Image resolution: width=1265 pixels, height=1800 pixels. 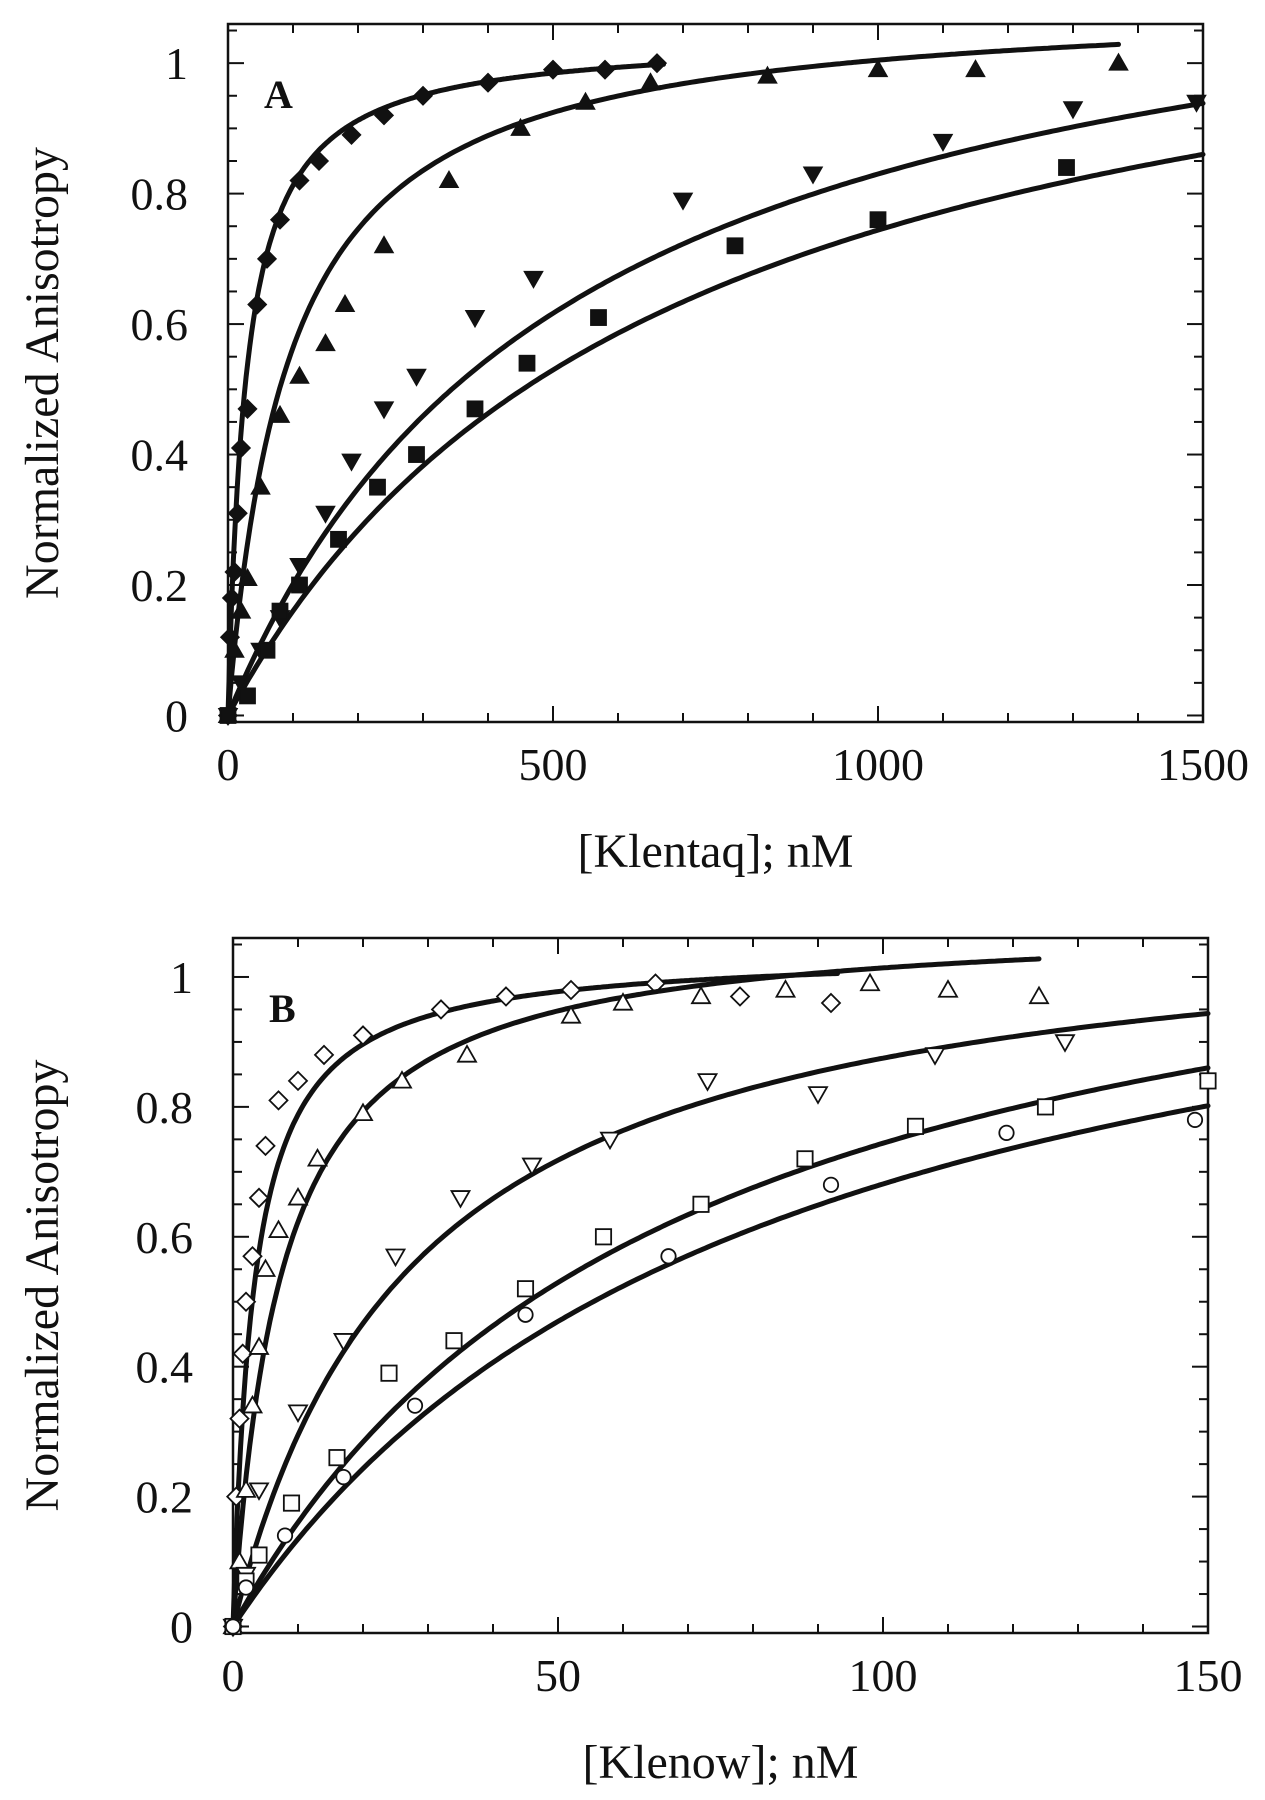 I want to click on x-tick-label: 50, so click(x=558, y=1675).